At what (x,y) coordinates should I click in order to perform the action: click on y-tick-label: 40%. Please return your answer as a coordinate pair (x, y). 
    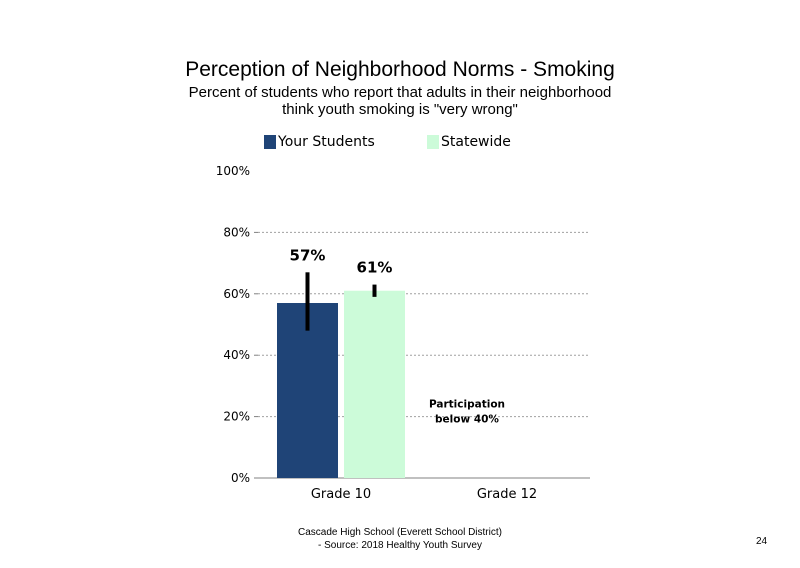
    Looking at the image, I should click on (236, 355).